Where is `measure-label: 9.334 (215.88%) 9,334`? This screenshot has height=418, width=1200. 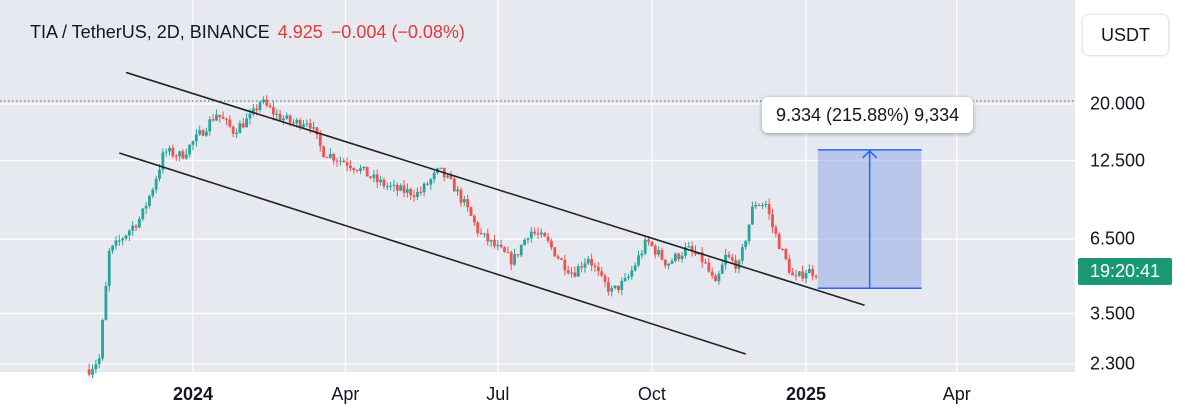 measure-label: 9.334 (215.88%) 9,334 is located at coordinates (868, 115).